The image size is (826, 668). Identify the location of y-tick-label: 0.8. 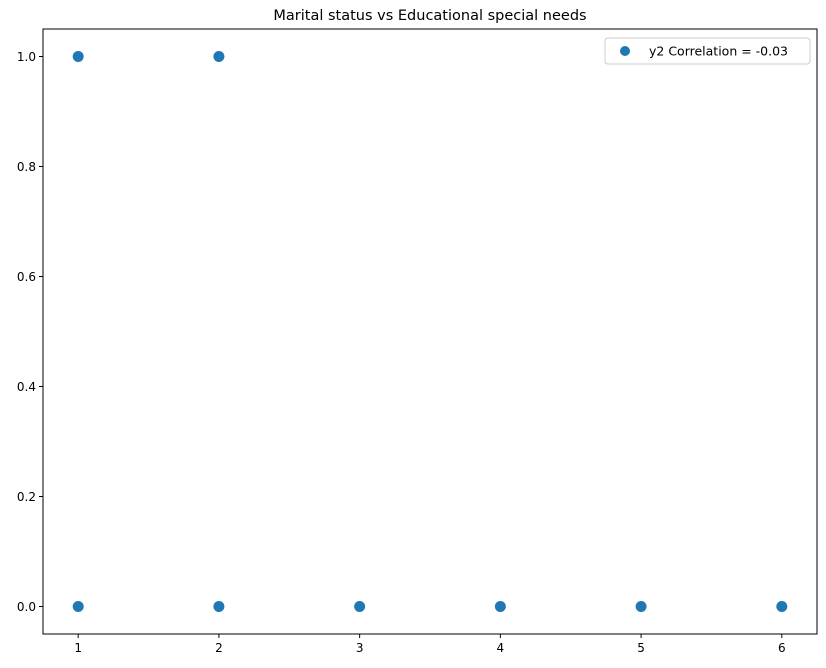
(26, 167).